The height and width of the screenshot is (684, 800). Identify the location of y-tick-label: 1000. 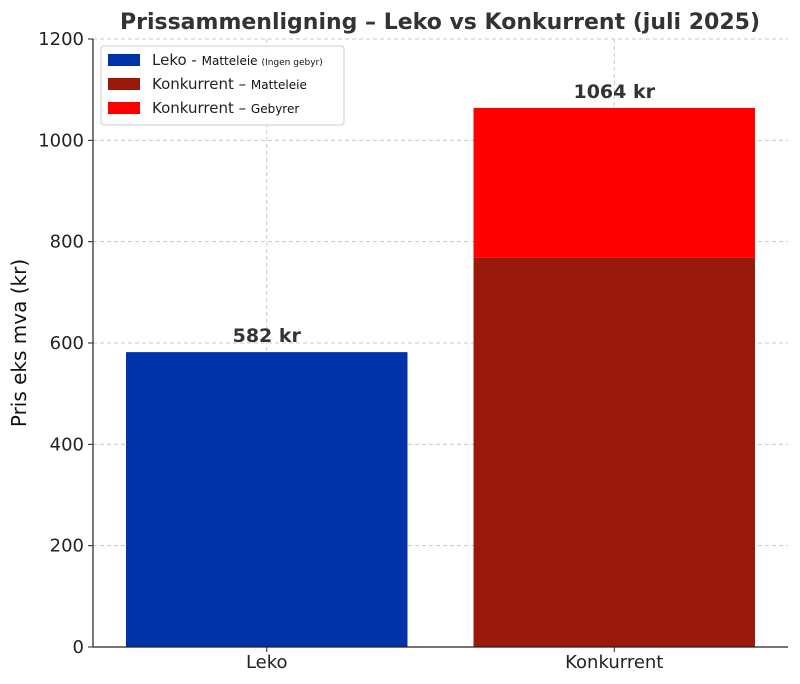
(61, 140).